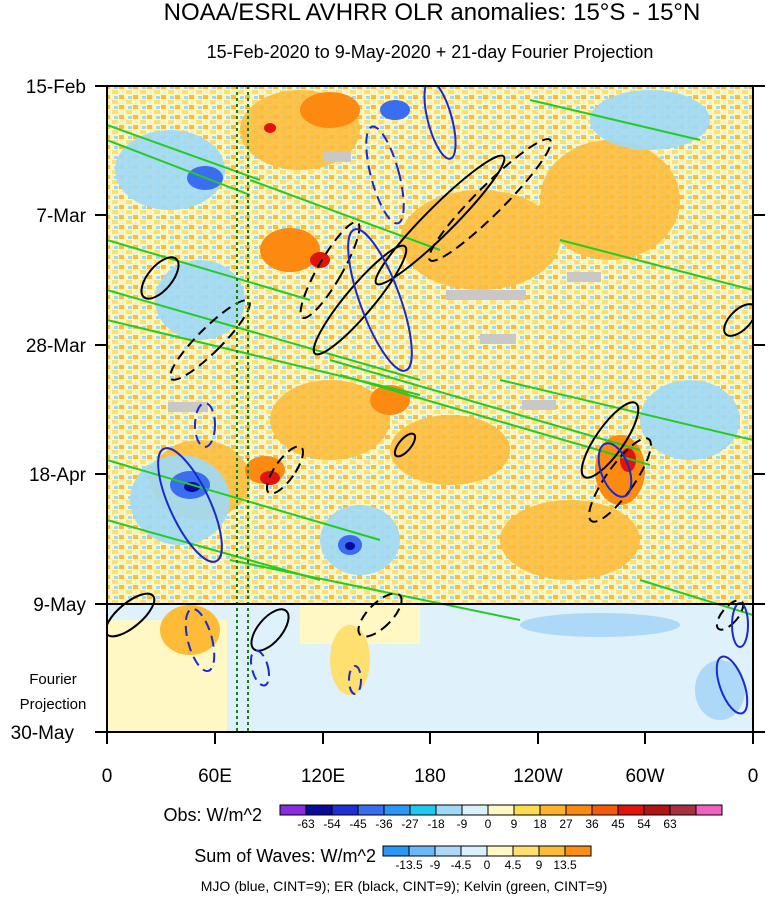  What do you see at coordinates (592, 824) in the screenshot?
I see `colorbar-tick-label: 36` at bounding box center [592, 824].